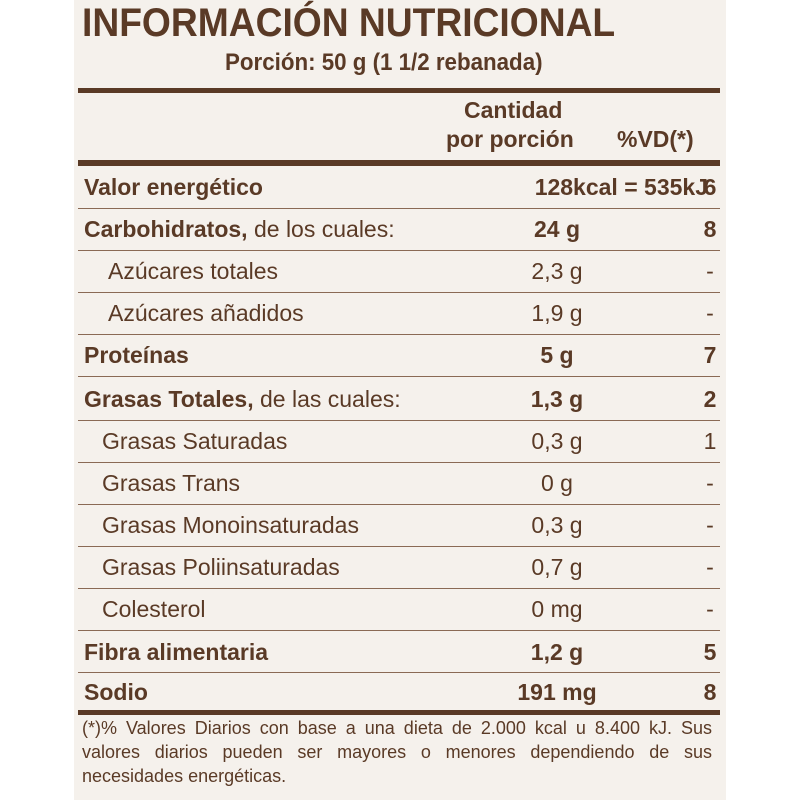 The height and width of the screenshot is (800, 800). Describe the element at coordinates (710, 441) in the screenshot. I see `nutrient-vd: 1` at that location.